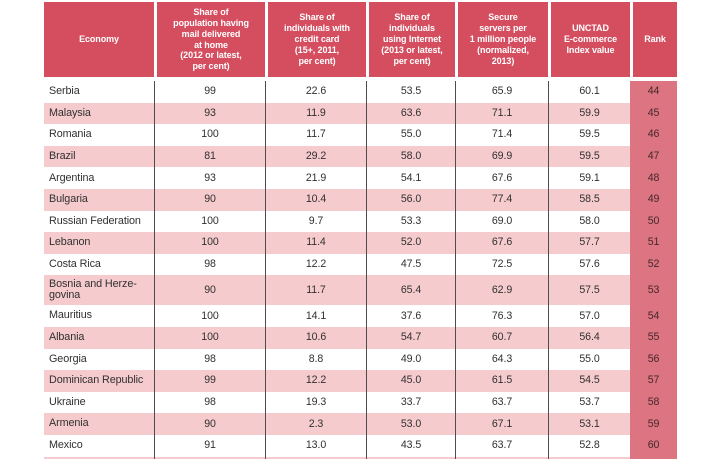  What do you see at coordinates (209, 113) in the screenshot?
I see `mail-cell: 93` at bounding box center [209, 113].